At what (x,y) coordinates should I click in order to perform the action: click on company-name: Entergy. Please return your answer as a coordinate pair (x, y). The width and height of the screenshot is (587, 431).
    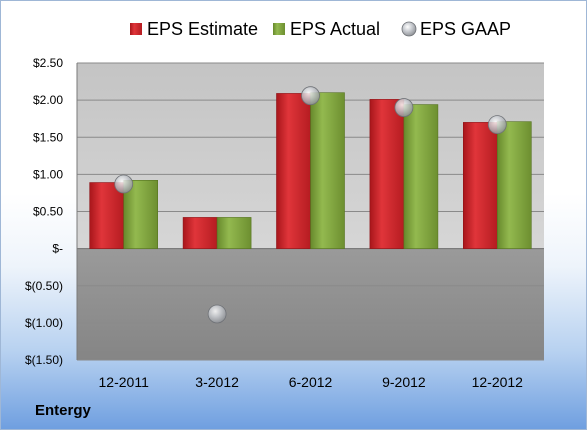
    Looking at the image, I should click on (63, 410).